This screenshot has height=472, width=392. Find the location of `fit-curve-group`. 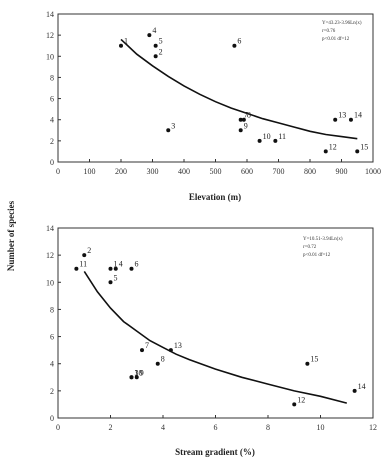

fit-curve-group is located at coordinates (239, 89).